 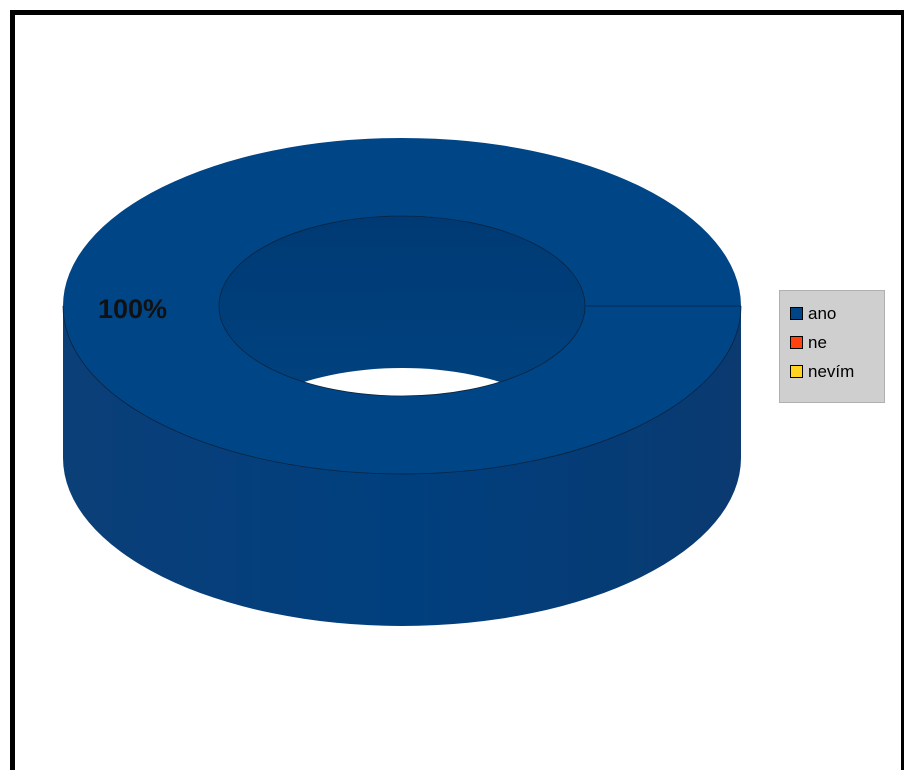 I want to click on data-label-ano: 100%, so click(x=132, y=309).